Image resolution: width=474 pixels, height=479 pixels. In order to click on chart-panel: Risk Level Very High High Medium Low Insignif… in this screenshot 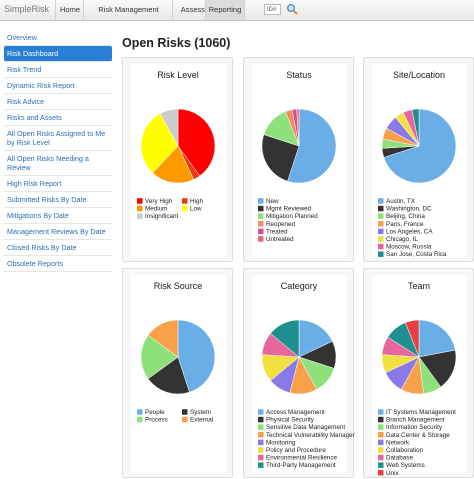, I will do `click(177, 159)`.